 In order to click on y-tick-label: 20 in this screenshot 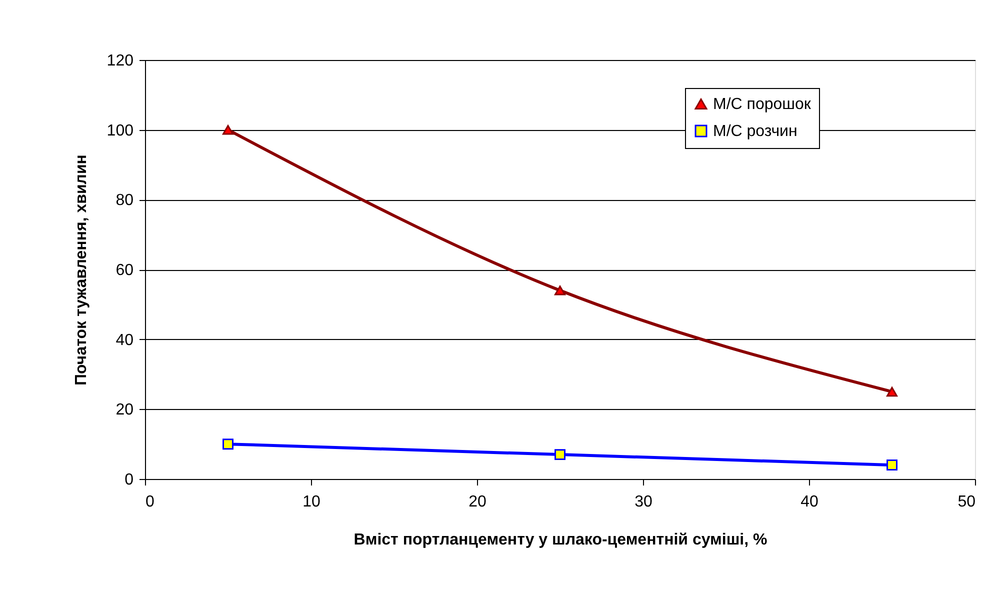, I will do `click(125, 410)`.